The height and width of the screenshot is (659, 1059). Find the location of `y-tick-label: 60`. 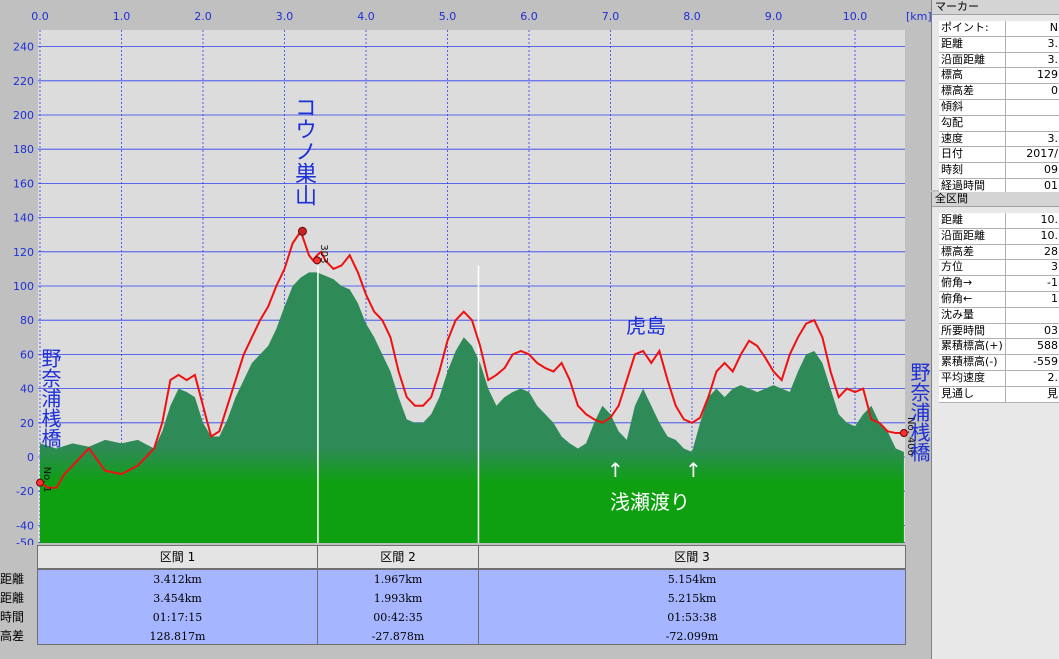

y-tick-label: 60 is located at coordinates (27, 354).